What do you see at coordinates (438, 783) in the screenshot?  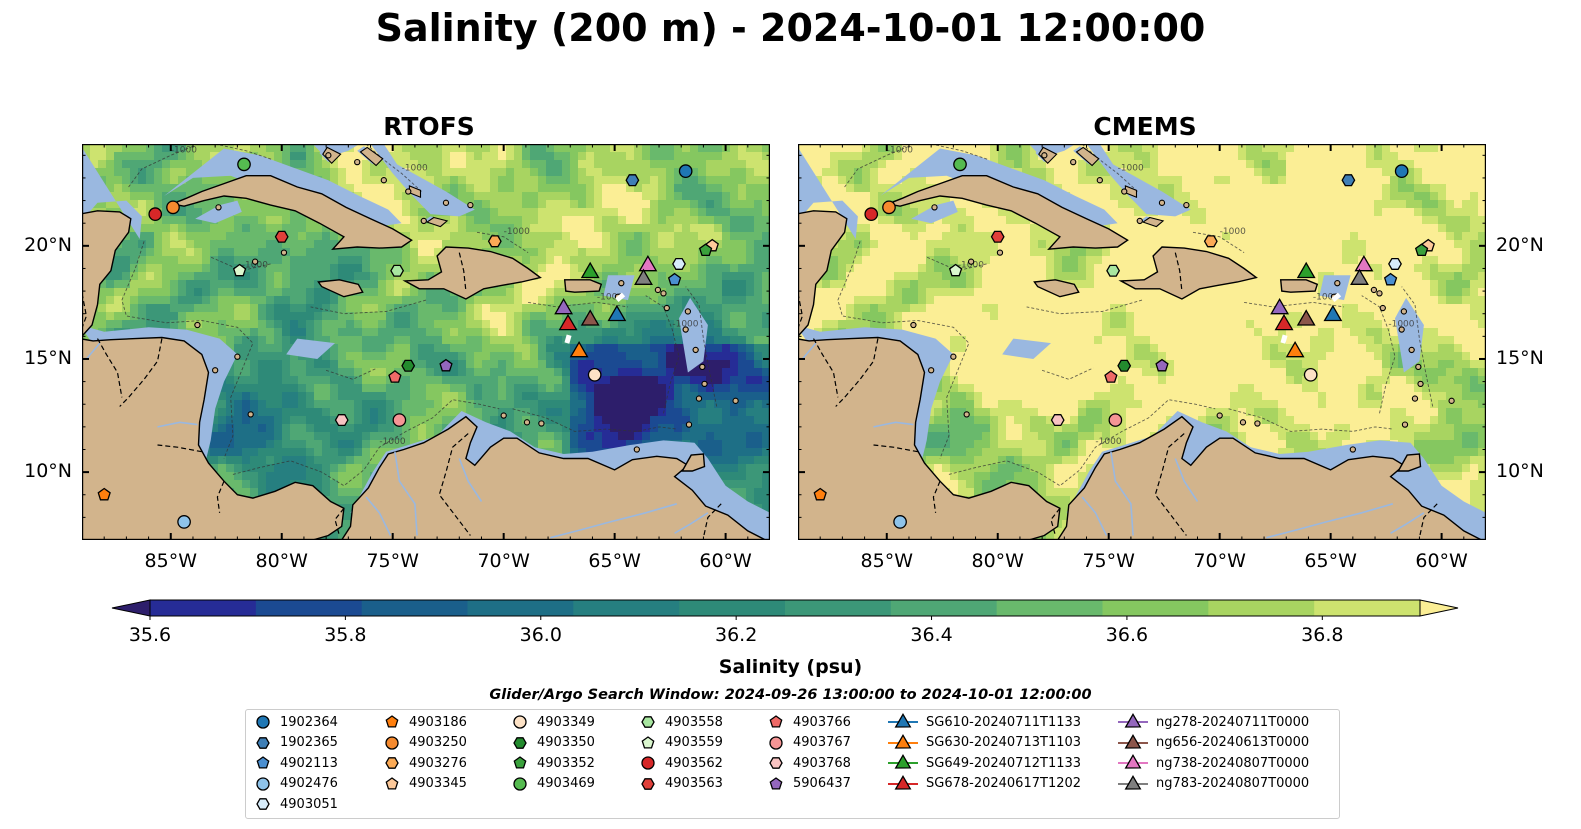 I see `legend-label: 4903345` at bounding box center [438, 783].